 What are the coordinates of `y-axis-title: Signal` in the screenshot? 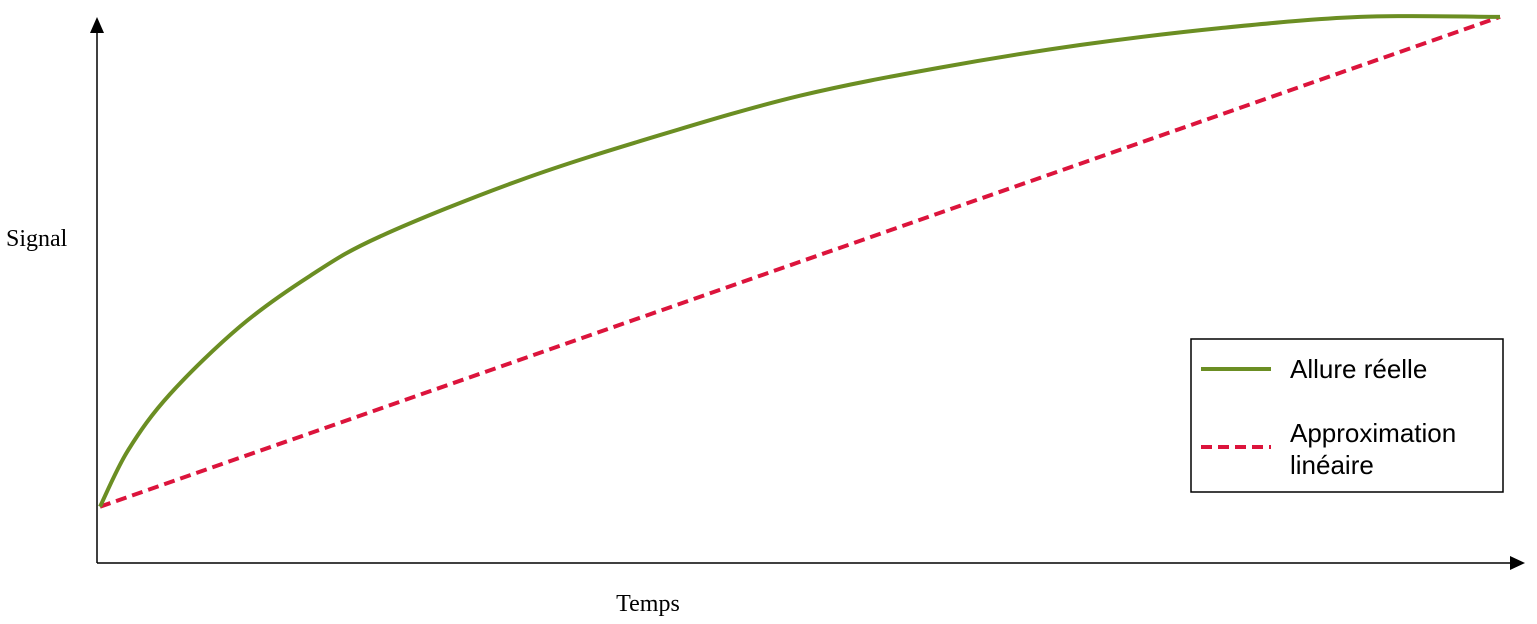 It's located at (37, 239).